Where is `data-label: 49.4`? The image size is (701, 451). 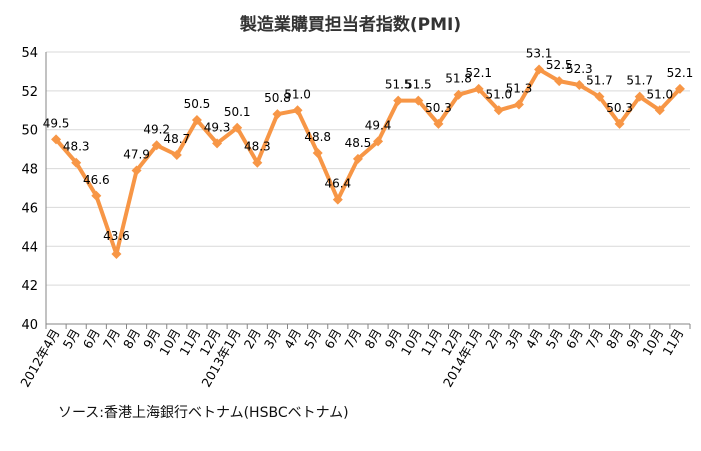
data-label: 49.4 is located at coordinates (378, 125).